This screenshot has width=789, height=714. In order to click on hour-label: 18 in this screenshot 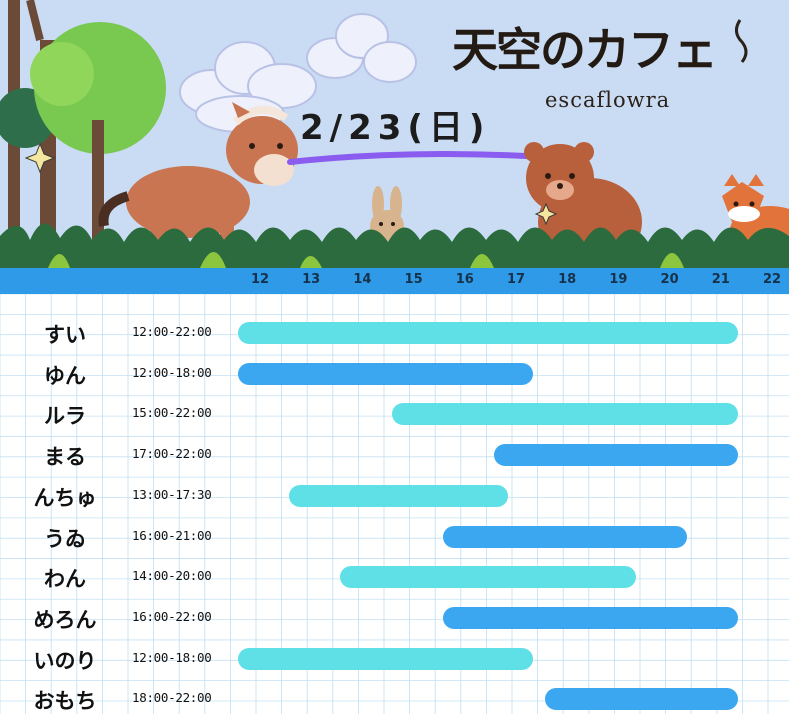, I will do `click(567, 279)`.